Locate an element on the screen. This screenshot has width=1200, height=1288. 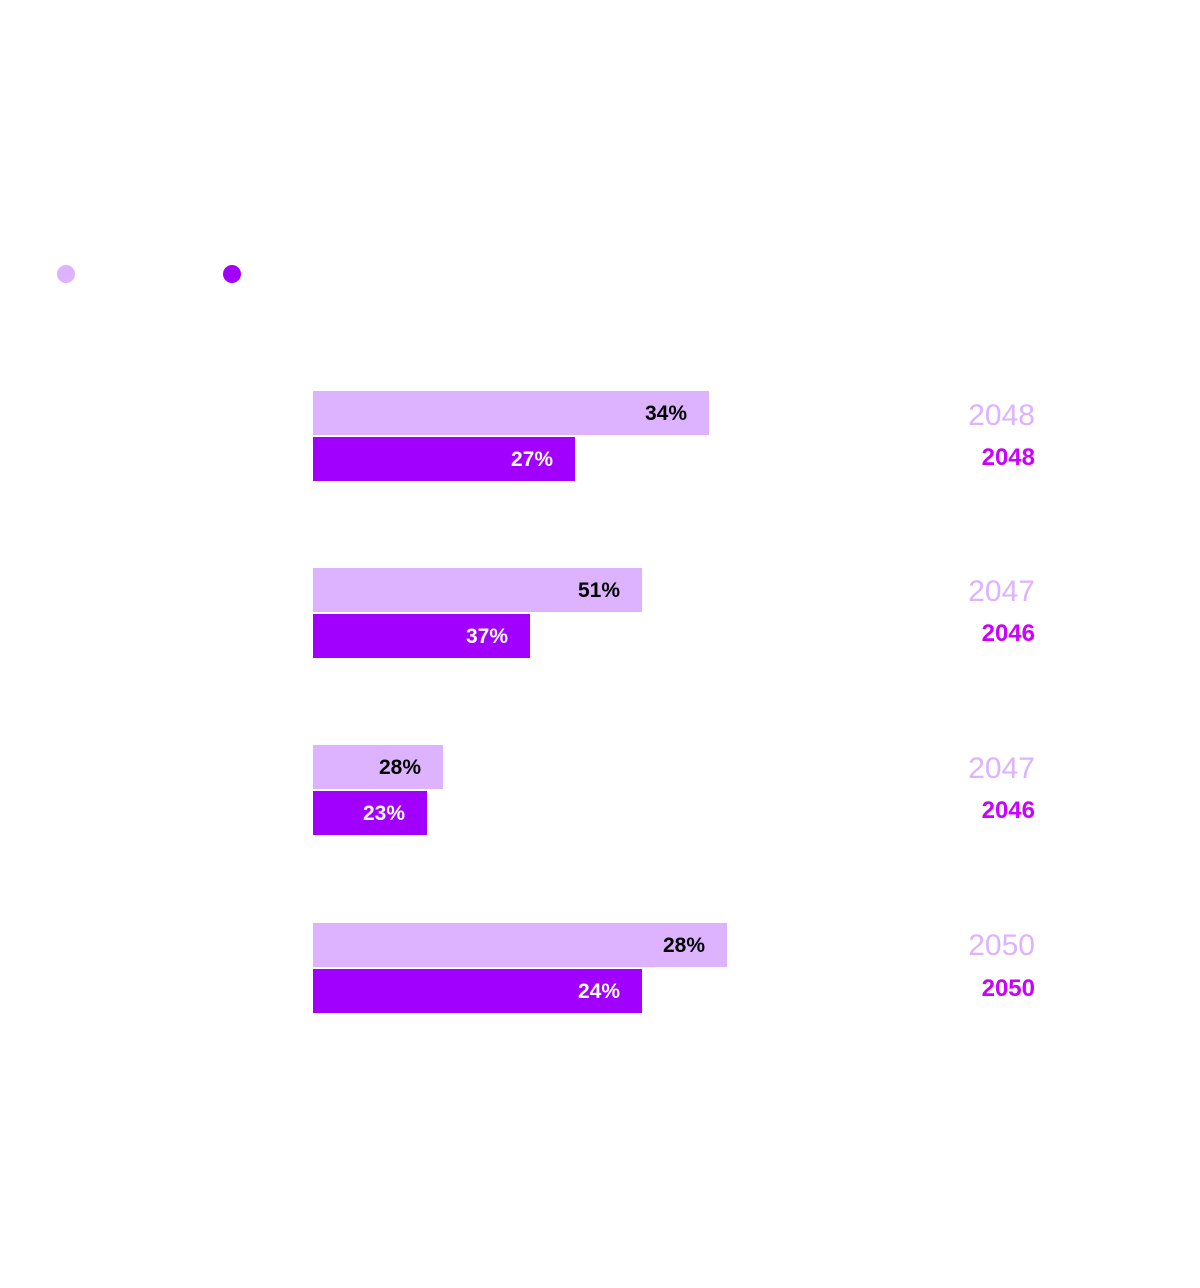
bar-value-label: 37% is located at coordinates (487, 636).